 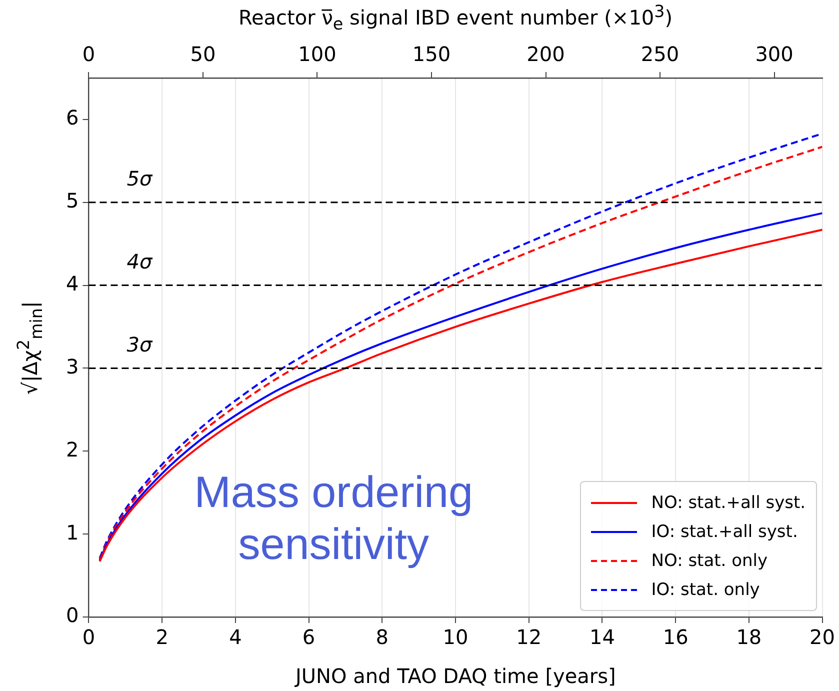 I want to click on x2-tick-label: 250, so click(x=660, y=54).